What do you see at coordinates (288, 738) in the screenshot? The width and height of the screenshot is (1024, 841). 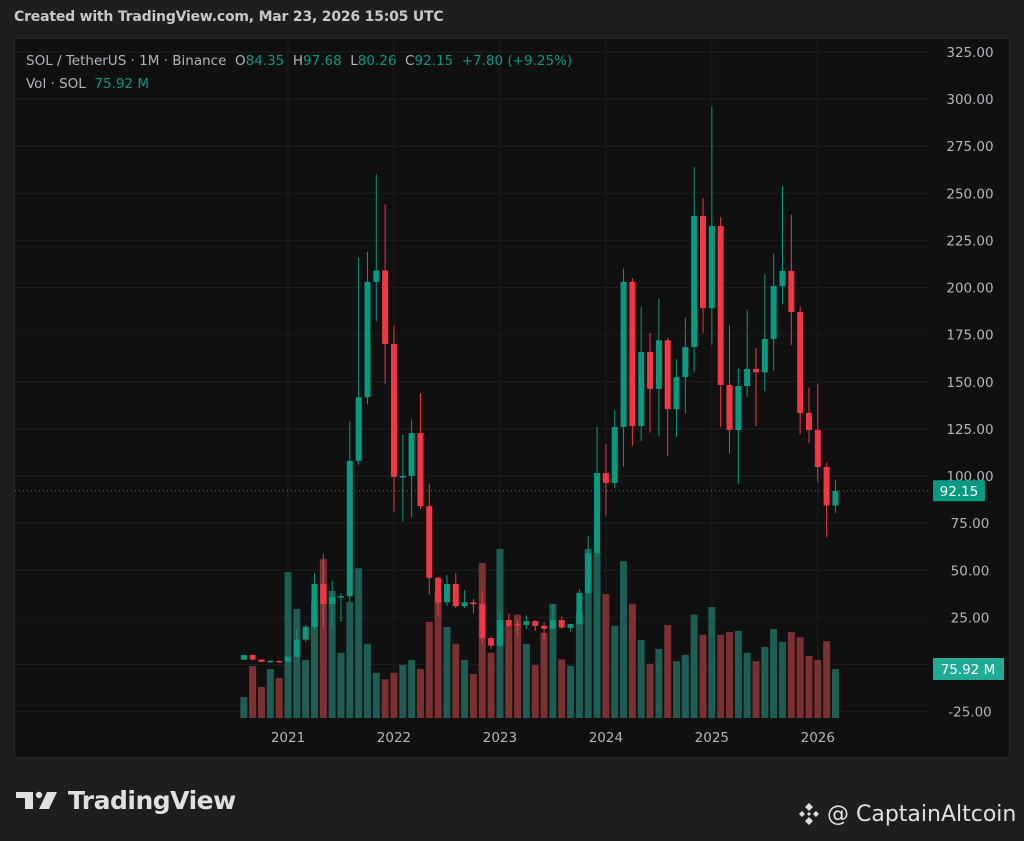 I see `x-tick-label: 2021` at bounding box center [288, 738].